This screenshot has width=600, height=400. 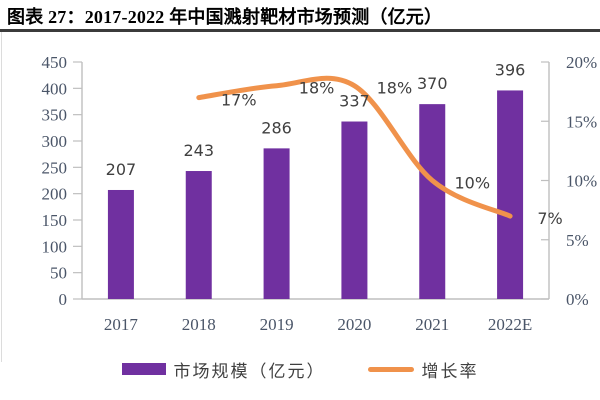 I want to click on legend-bar-swatch, so click(x=143, y=369).